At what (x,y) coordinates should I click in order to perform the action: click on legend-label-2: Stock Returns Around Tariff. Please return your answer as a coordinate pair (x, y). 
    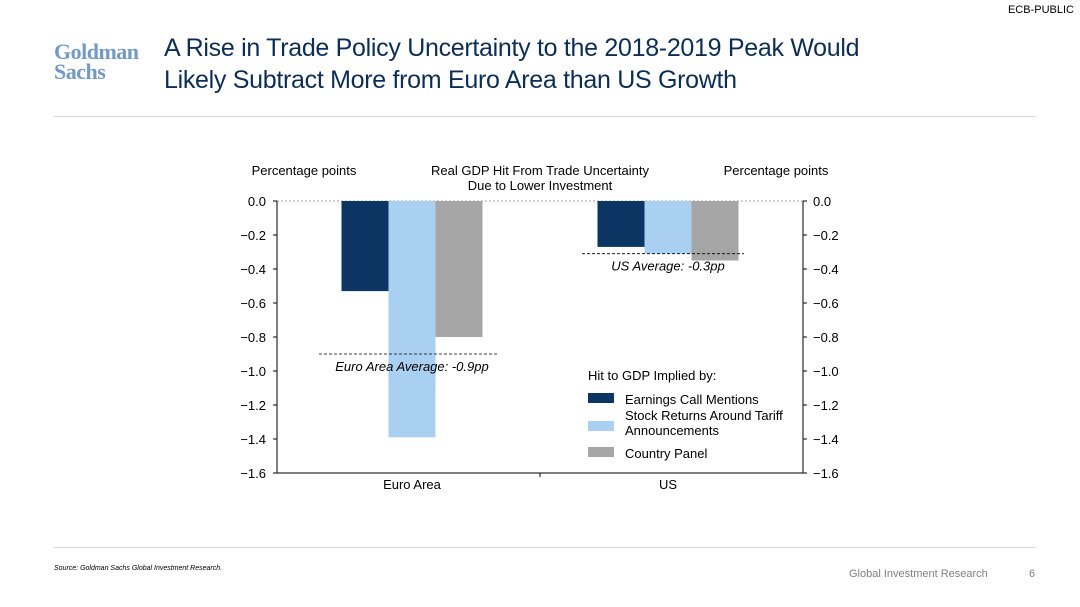
    Looking at the image, I should click on (704, 415).